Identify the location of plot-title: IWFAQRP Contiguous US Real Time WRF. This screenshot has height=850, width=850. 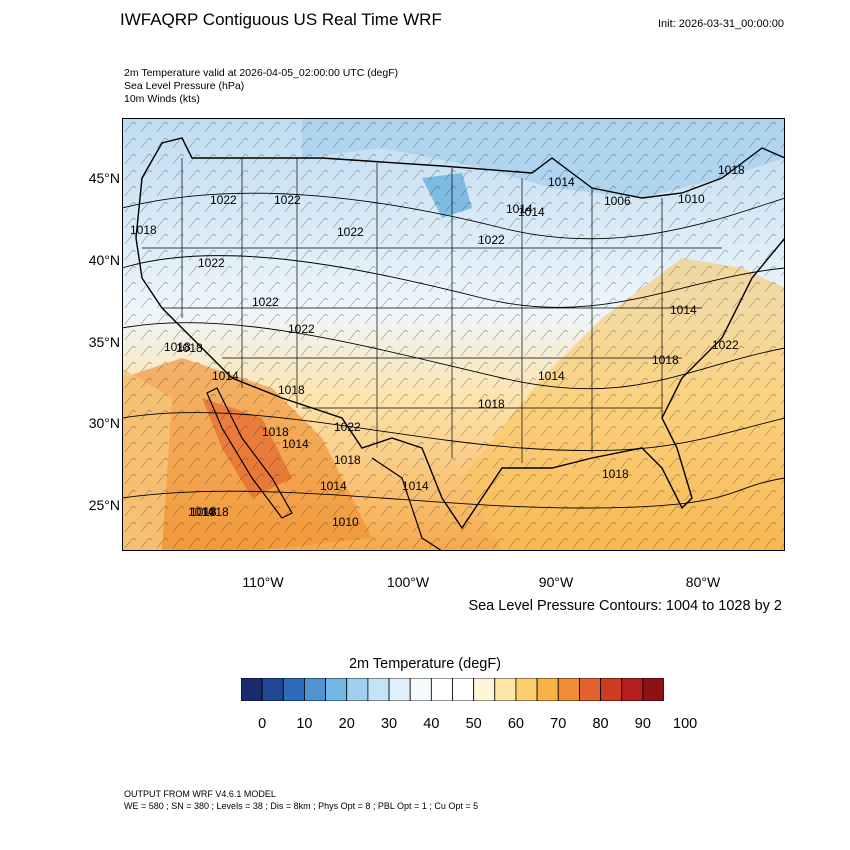
(281, 19).